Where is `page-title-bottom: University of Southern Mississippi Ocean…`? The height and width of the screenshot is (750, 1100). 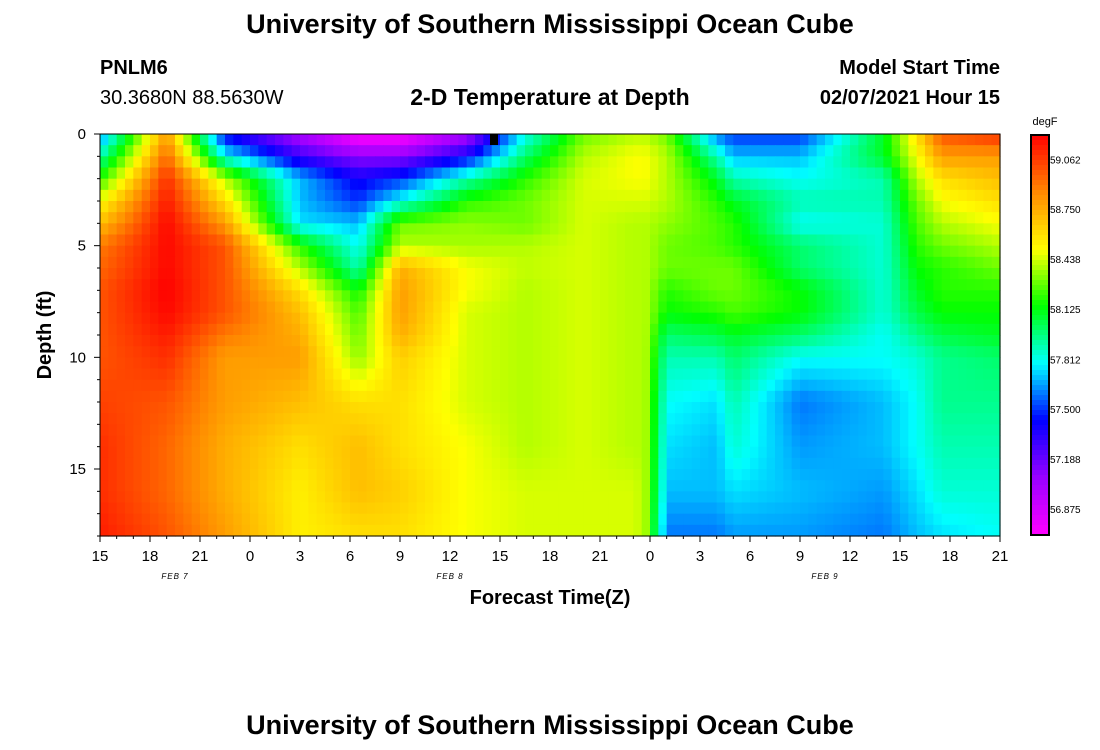
page-title-bottom: University of Southern Mississippi Ocean… is located at coordinates (550, 725).